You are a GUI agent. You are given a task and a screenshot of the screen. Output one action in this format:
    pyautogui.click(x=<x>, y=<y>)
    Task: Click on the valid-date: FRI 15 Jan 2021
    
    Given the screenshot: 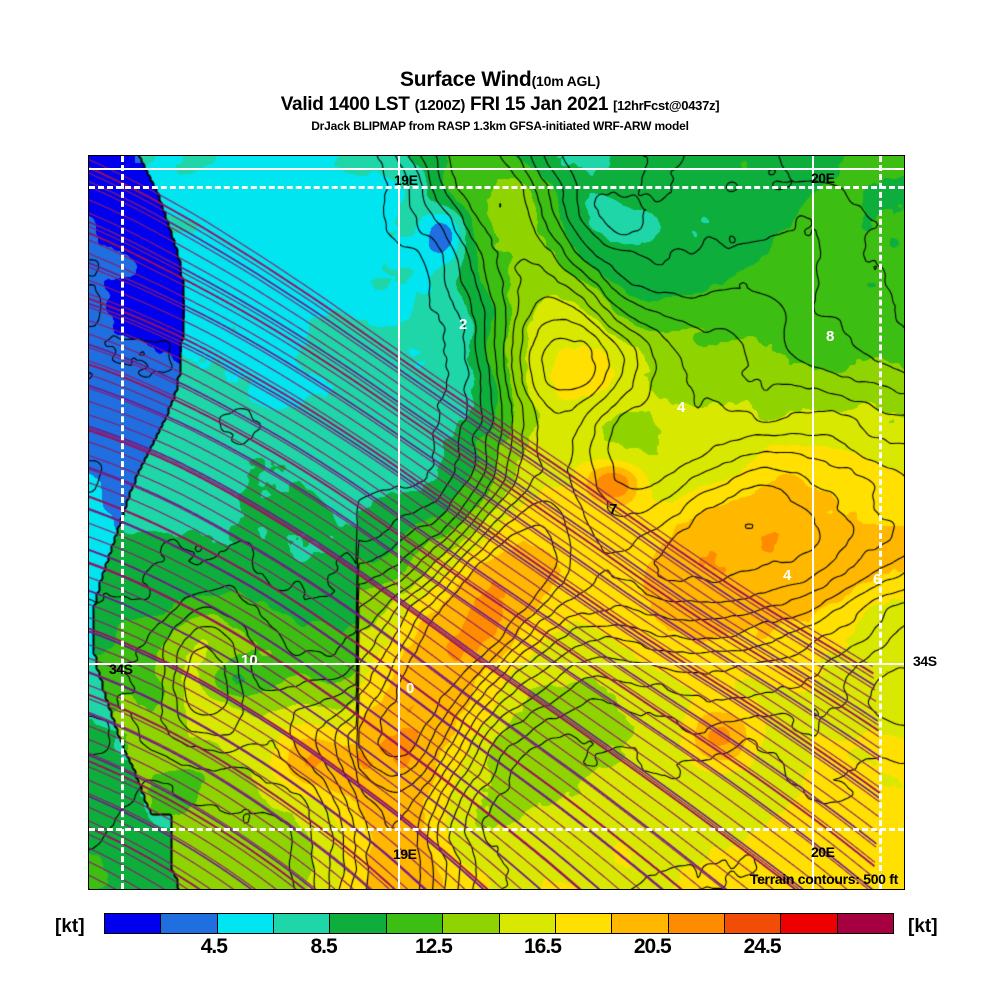 What is the action you would take?
    pyautogui.click(x=539, y=104)
    